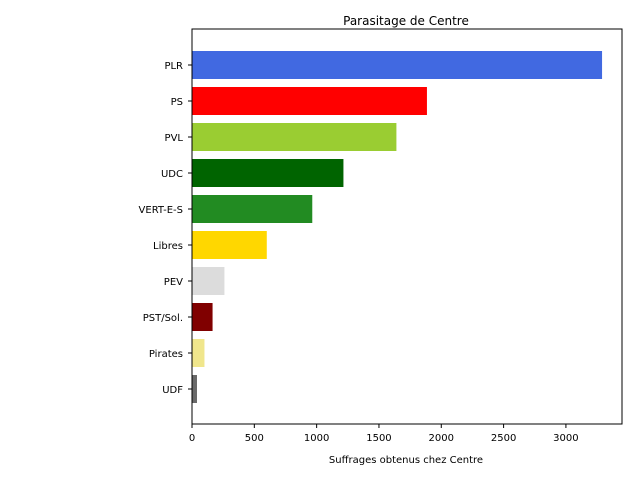 This screenshot has width=640, height=480. I want to click on y-tick-label: UDC, so click(172, 174).